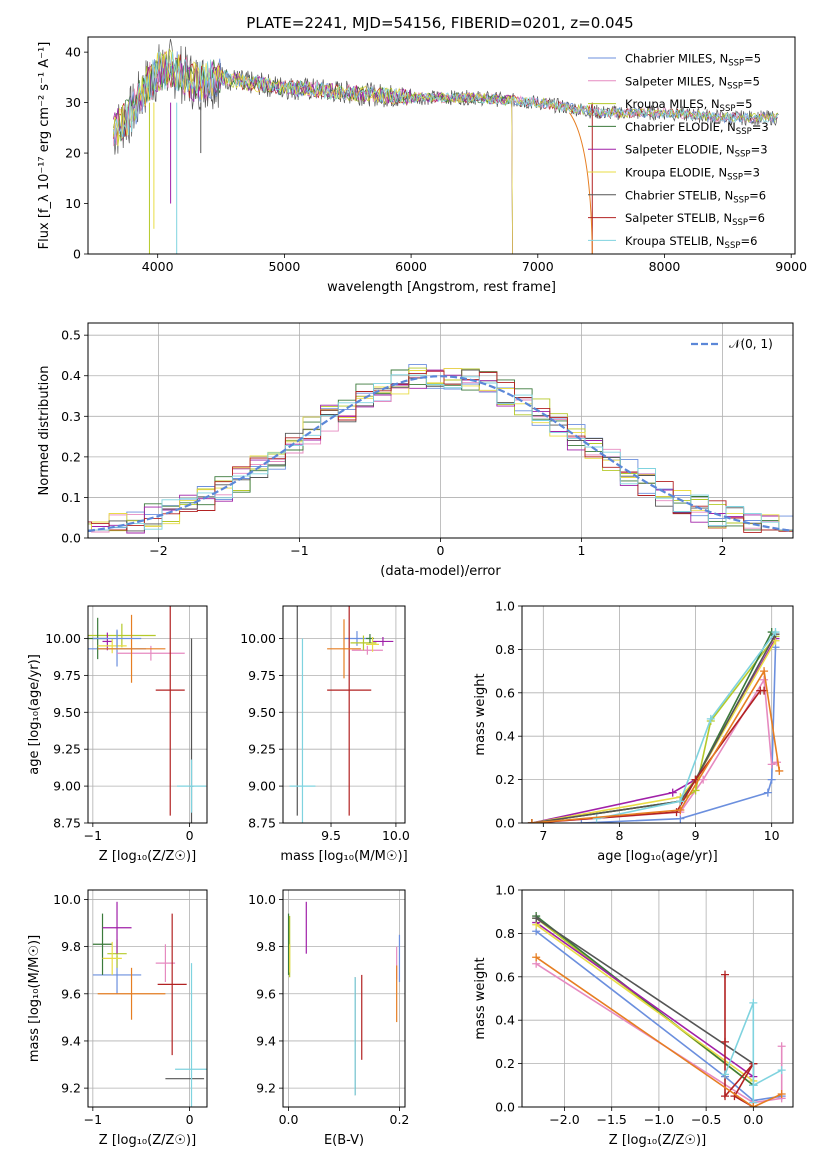  I want to click on mass_vs_Z-y-tick-label: 10.0, so click(67, 899).